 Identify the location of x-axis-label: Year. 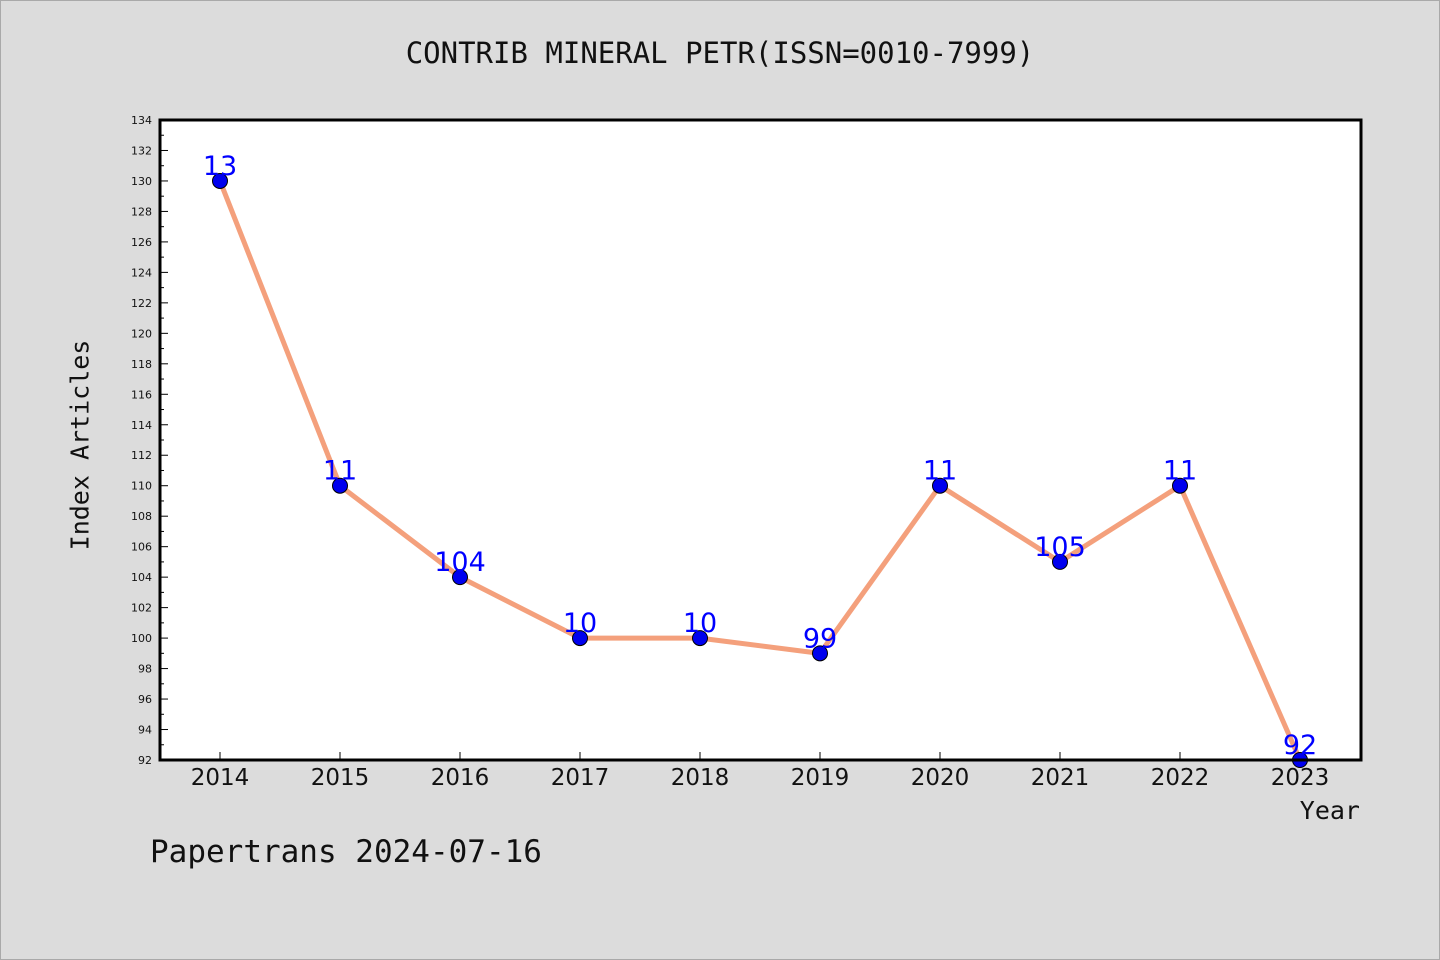
(1329, 810).